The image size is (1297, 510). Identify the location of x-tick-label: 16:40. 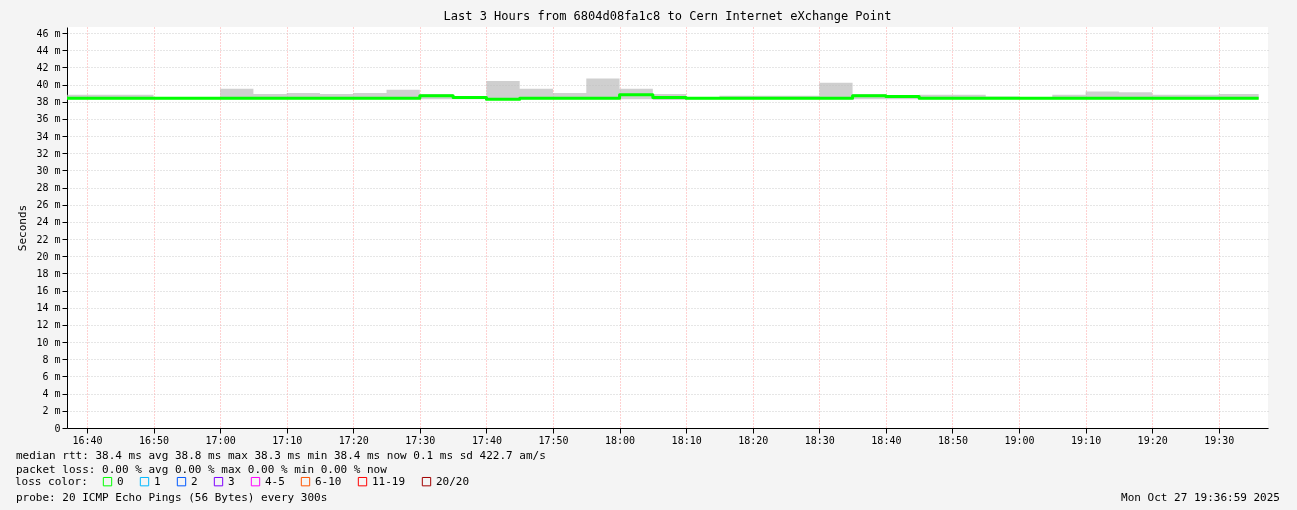
(87, 440).